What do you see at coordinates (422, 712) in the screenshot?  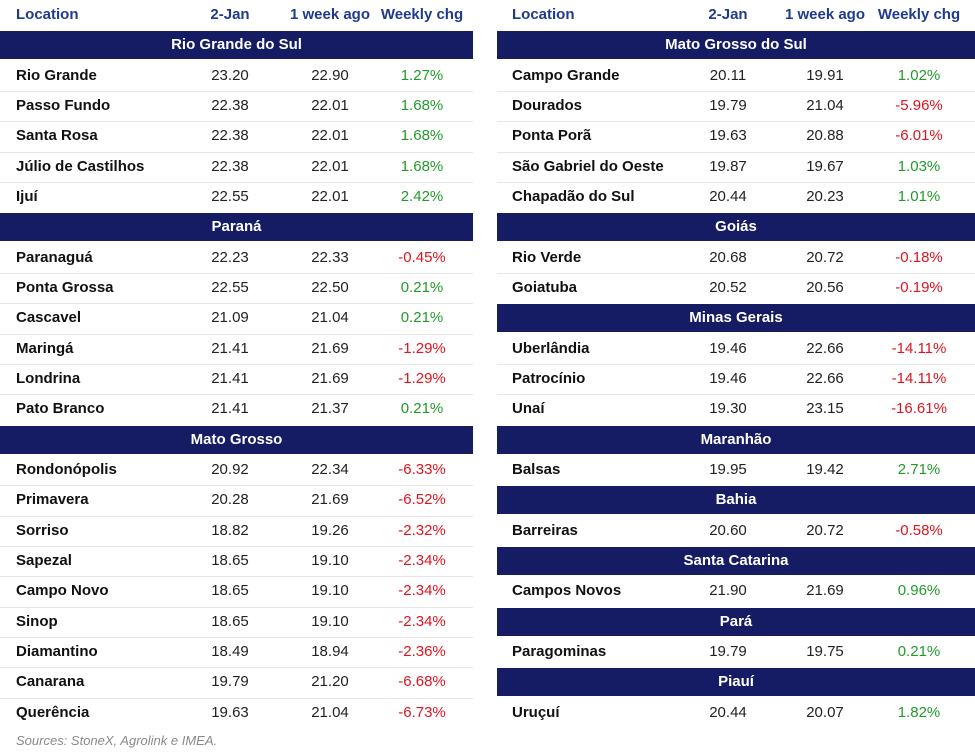 I see `value-cell: -6.73%` at bounding box center [422, 712].